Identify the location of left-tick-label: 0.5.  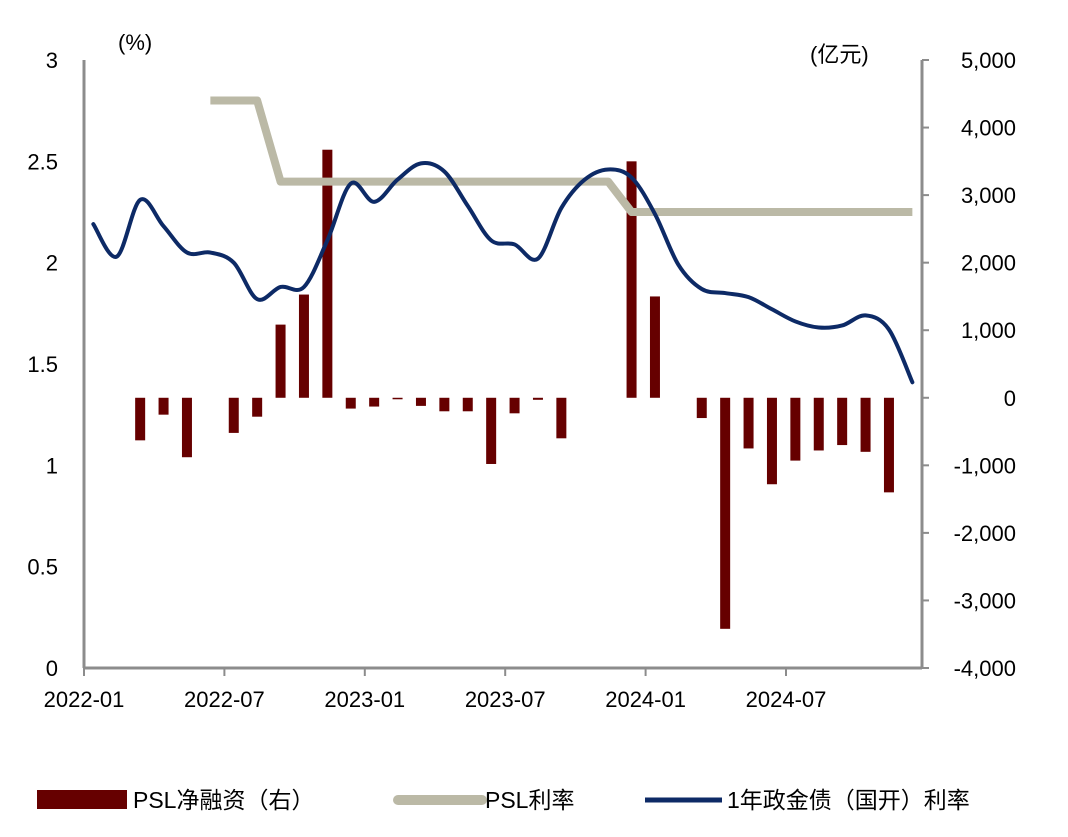
(42, 567).